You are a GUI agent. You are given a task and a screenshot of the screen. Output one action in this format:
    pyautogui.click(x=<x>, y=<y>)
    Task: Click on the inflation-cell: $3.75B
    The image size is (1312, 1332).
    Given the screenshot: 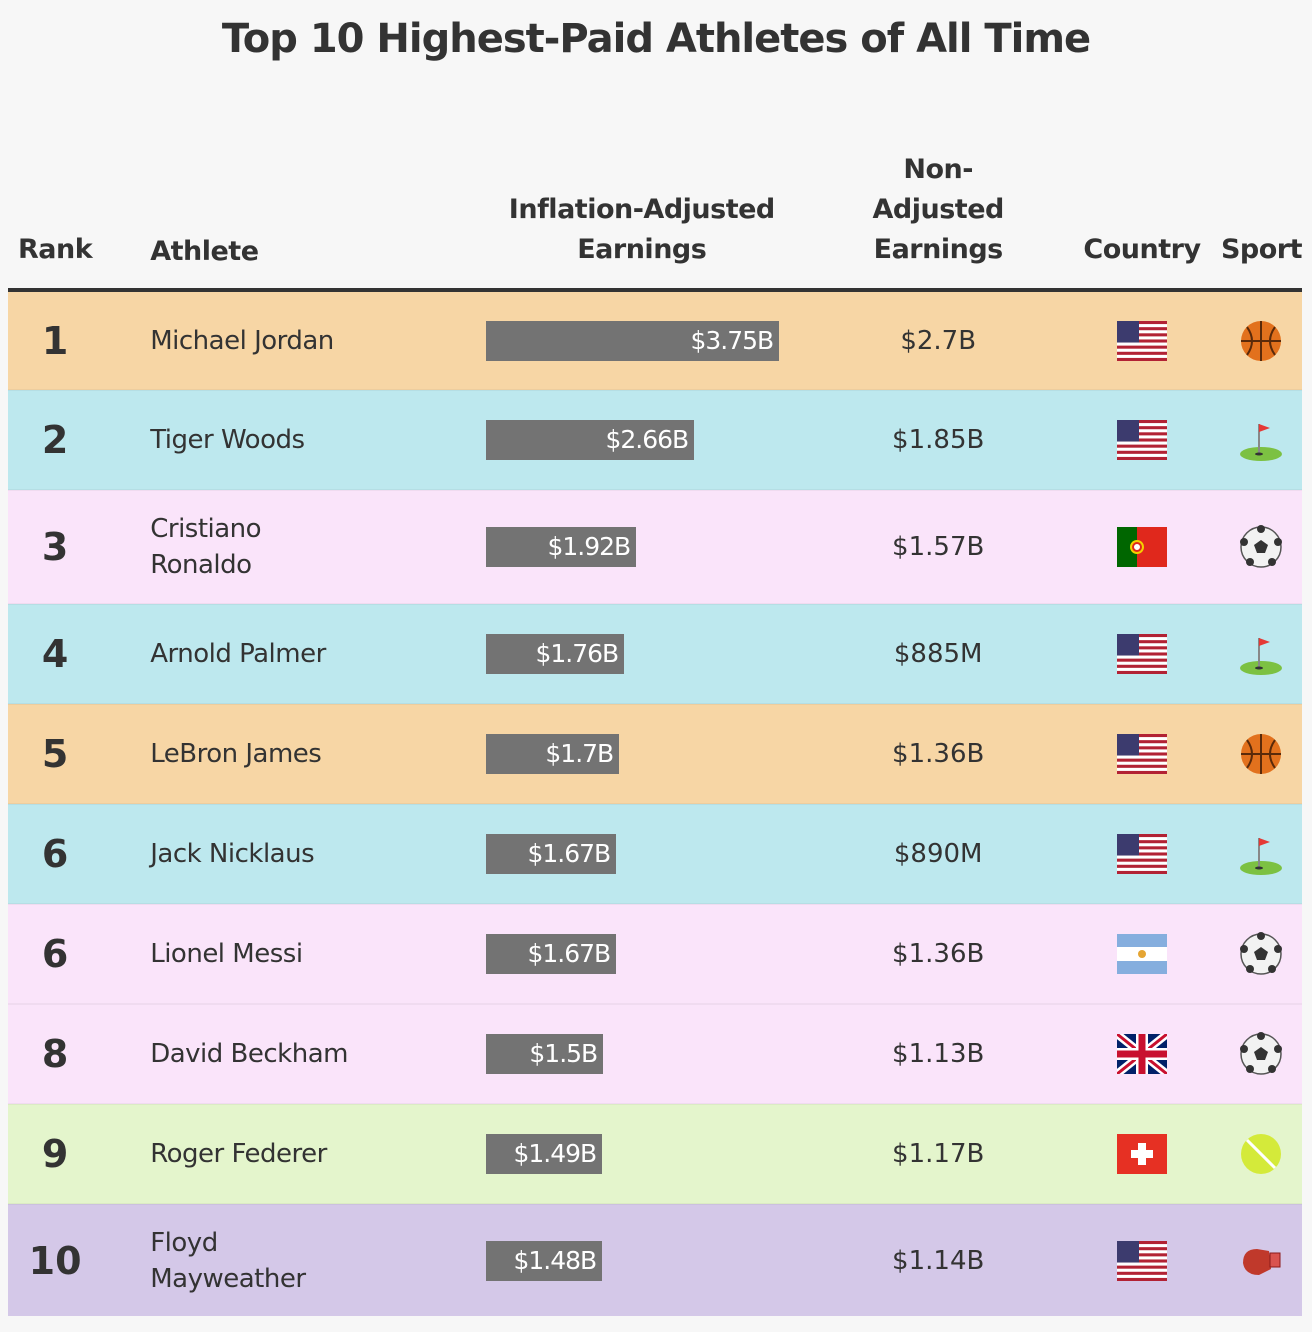 What is the action you would take?
    pyautogui.click(x=632, y=339)
    